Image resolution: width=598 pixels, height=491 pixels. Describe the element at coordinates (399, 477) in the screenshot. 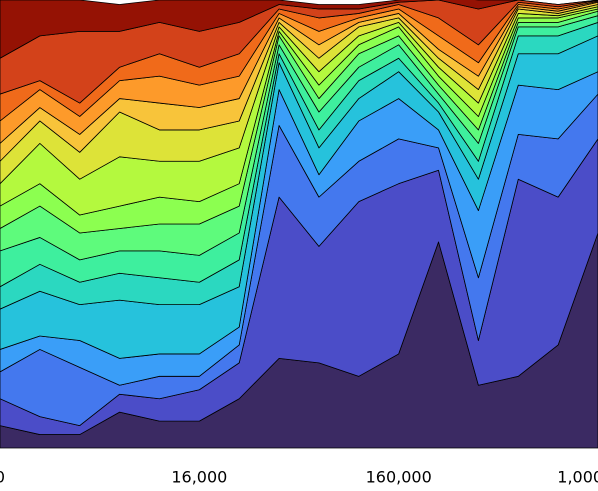

I see `x-tick-label: 160,000` at that location.